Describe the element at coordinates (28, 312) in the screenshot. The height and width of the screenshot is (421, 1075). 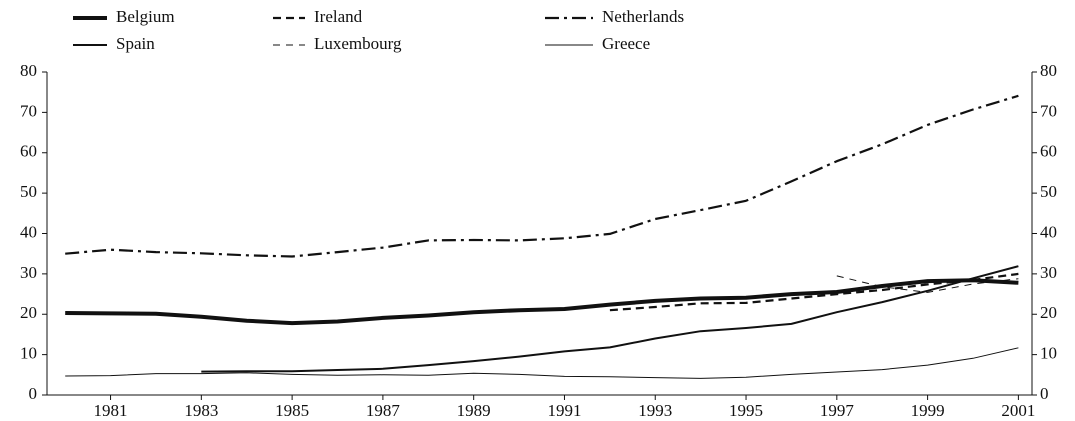
I see `y-tick-label: 20` at that location.